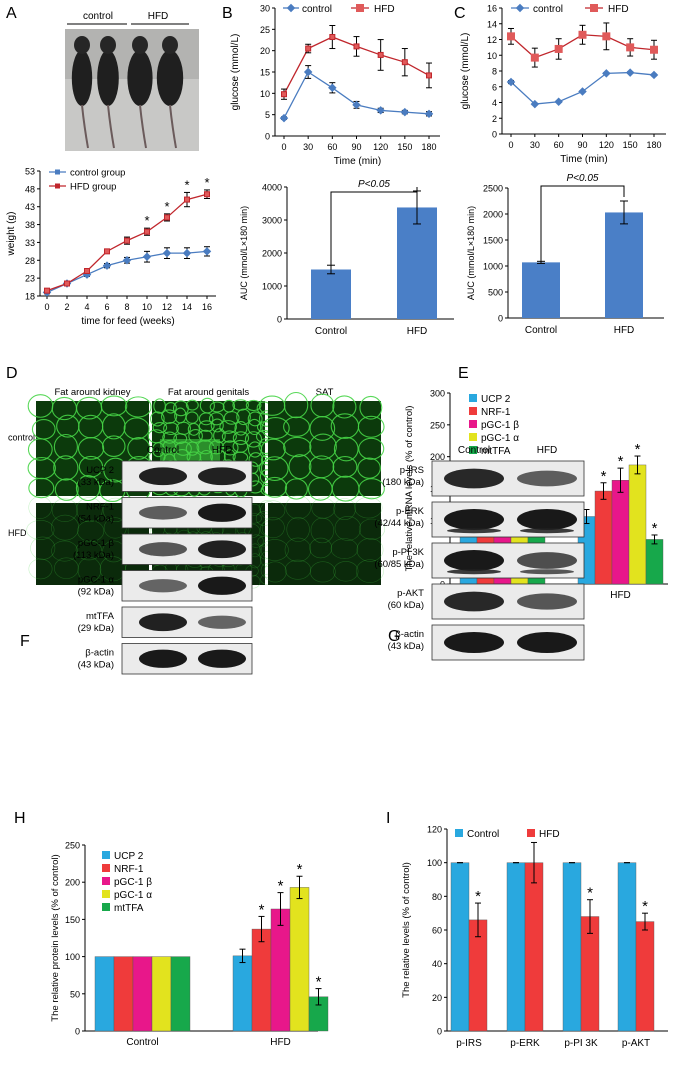  Describe the element at coordinates (434, 863) in the screenshot. I see `y-tick-label: 100` at that location.